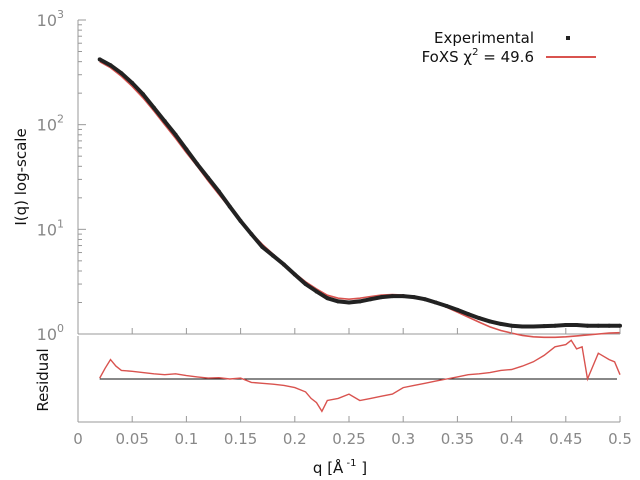  What do you see at coordinates (60, 223) in the screenshot?
I see `y-tick-exponent: 1` at bounding box center [60, 223].